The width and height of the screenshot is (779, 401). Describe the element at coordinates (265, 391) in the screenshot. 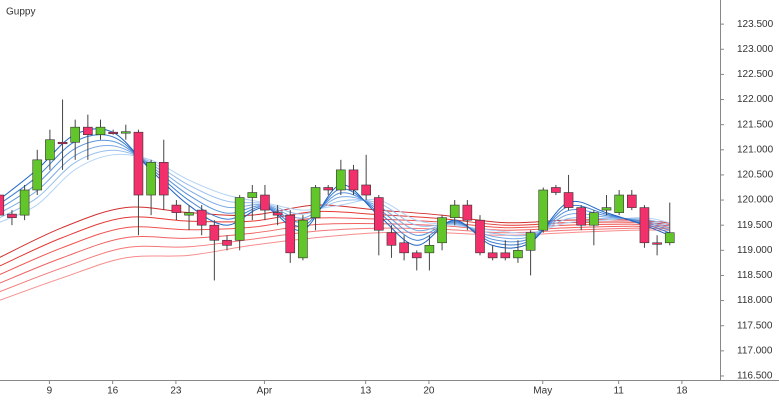

I see `x-tick-label: Apr` at that location.